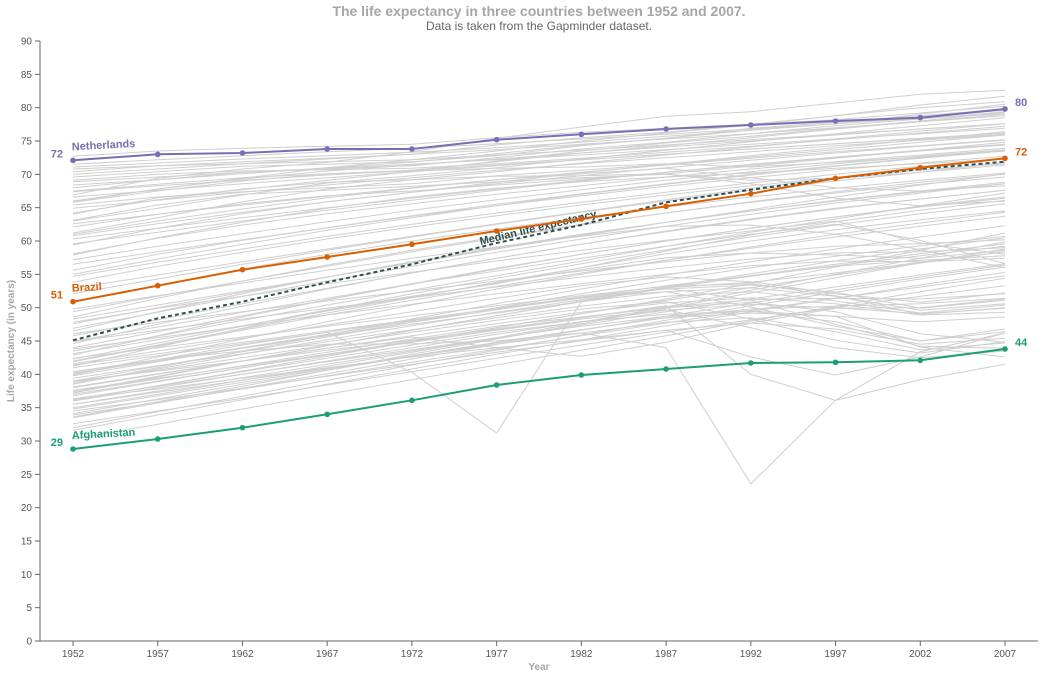 The image size is (1044, 678). I want to click on x-tick-label: 2002, so click(920, 654).